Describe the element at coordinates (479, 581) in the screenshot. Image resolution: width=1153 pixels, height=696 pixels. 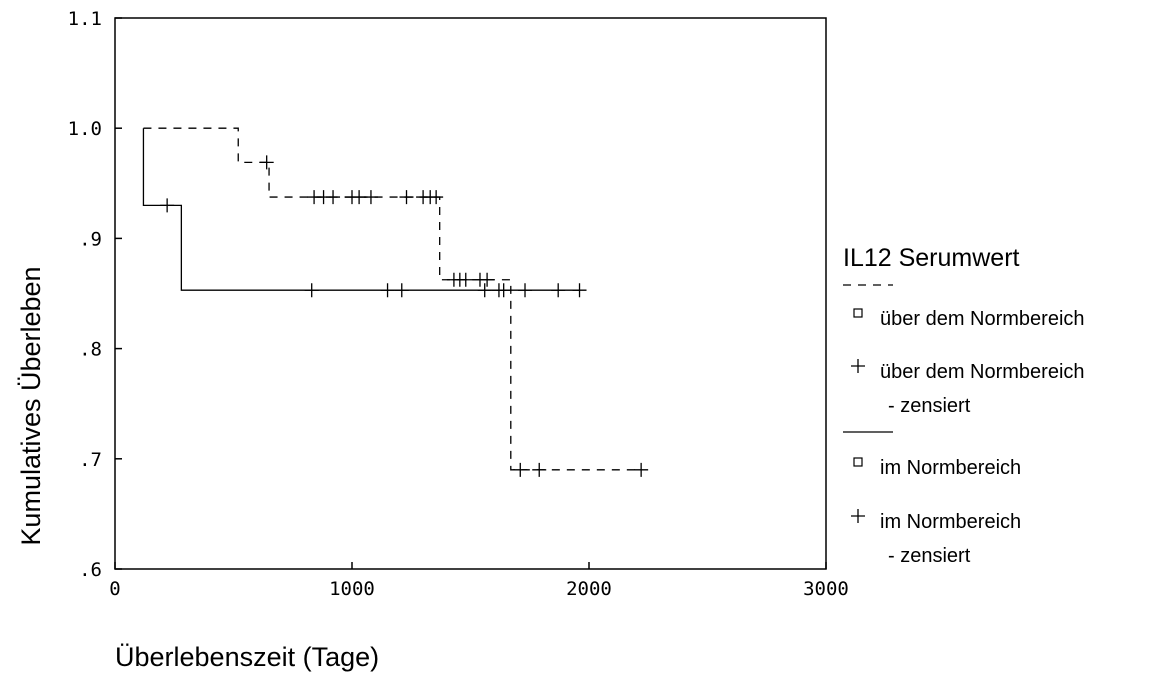
I see `x-axis-ticks: 0 1000 2000 3000` at that location.